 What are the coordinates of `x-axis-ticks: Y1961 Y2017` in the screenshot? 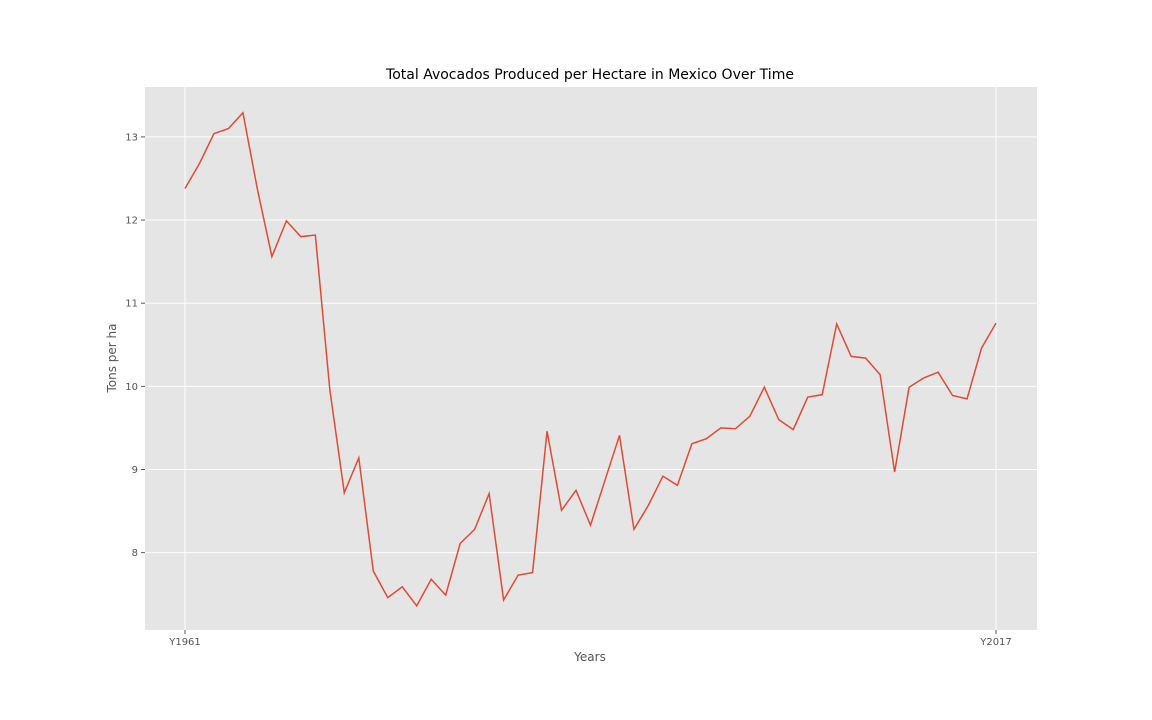 It's located at (590, 639).